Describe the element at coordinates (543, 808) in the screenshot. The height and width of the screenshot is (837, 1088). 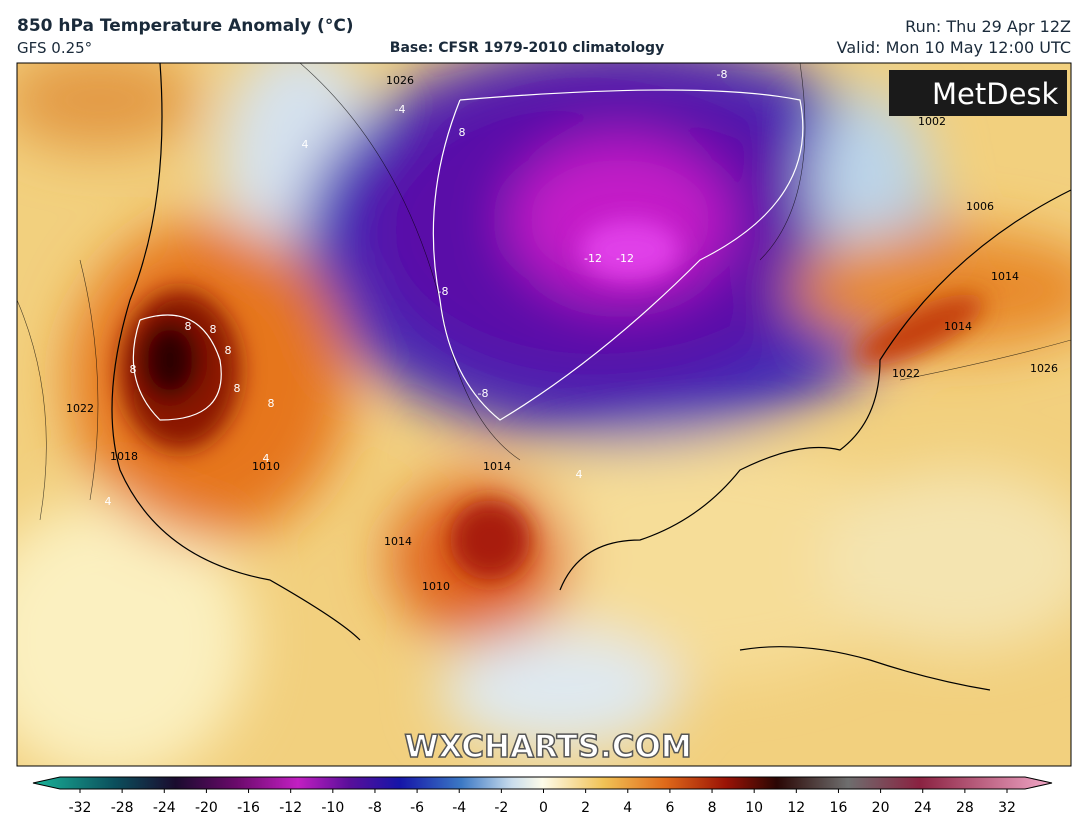
I see `colorbar-tick-label: 0` at that location.